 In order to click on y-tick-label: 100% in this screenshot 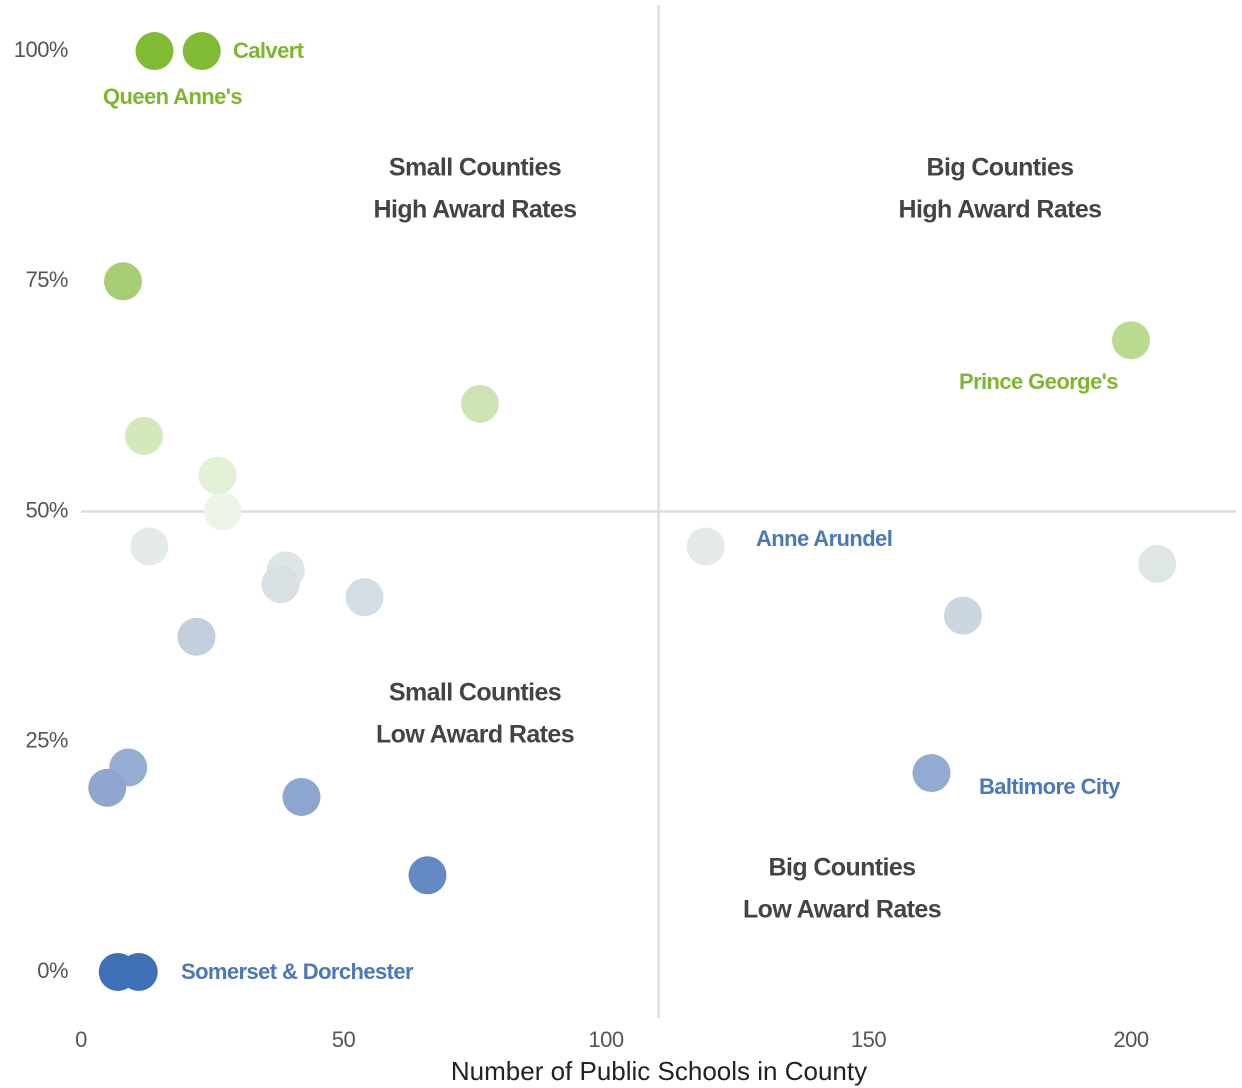, I will do `click(41, 49)`.